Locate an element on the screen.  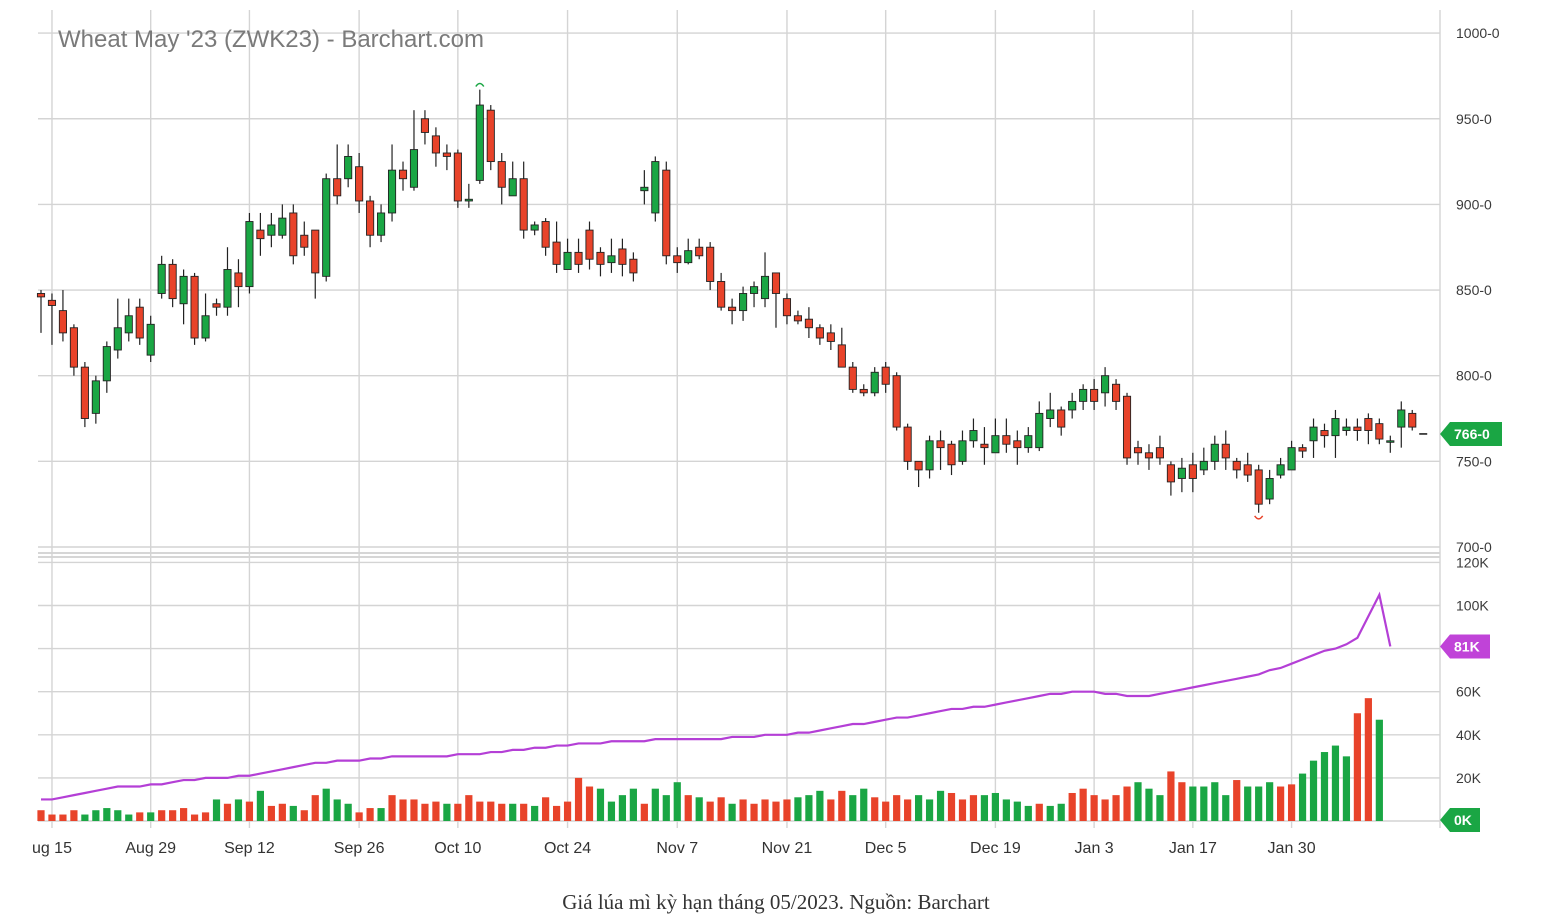
volume-tick-label: 40K is located at coordinates (1469, 735).